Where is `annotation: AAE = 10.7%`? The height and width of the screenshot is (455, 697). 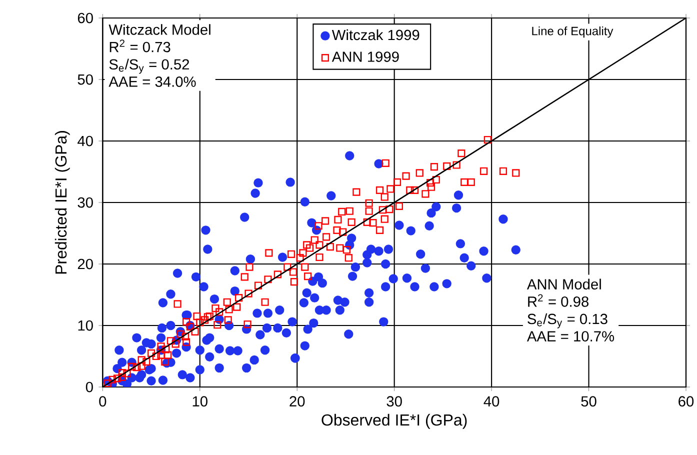
annotation: AAE = 10.7% is located at coordinates (570, 336).